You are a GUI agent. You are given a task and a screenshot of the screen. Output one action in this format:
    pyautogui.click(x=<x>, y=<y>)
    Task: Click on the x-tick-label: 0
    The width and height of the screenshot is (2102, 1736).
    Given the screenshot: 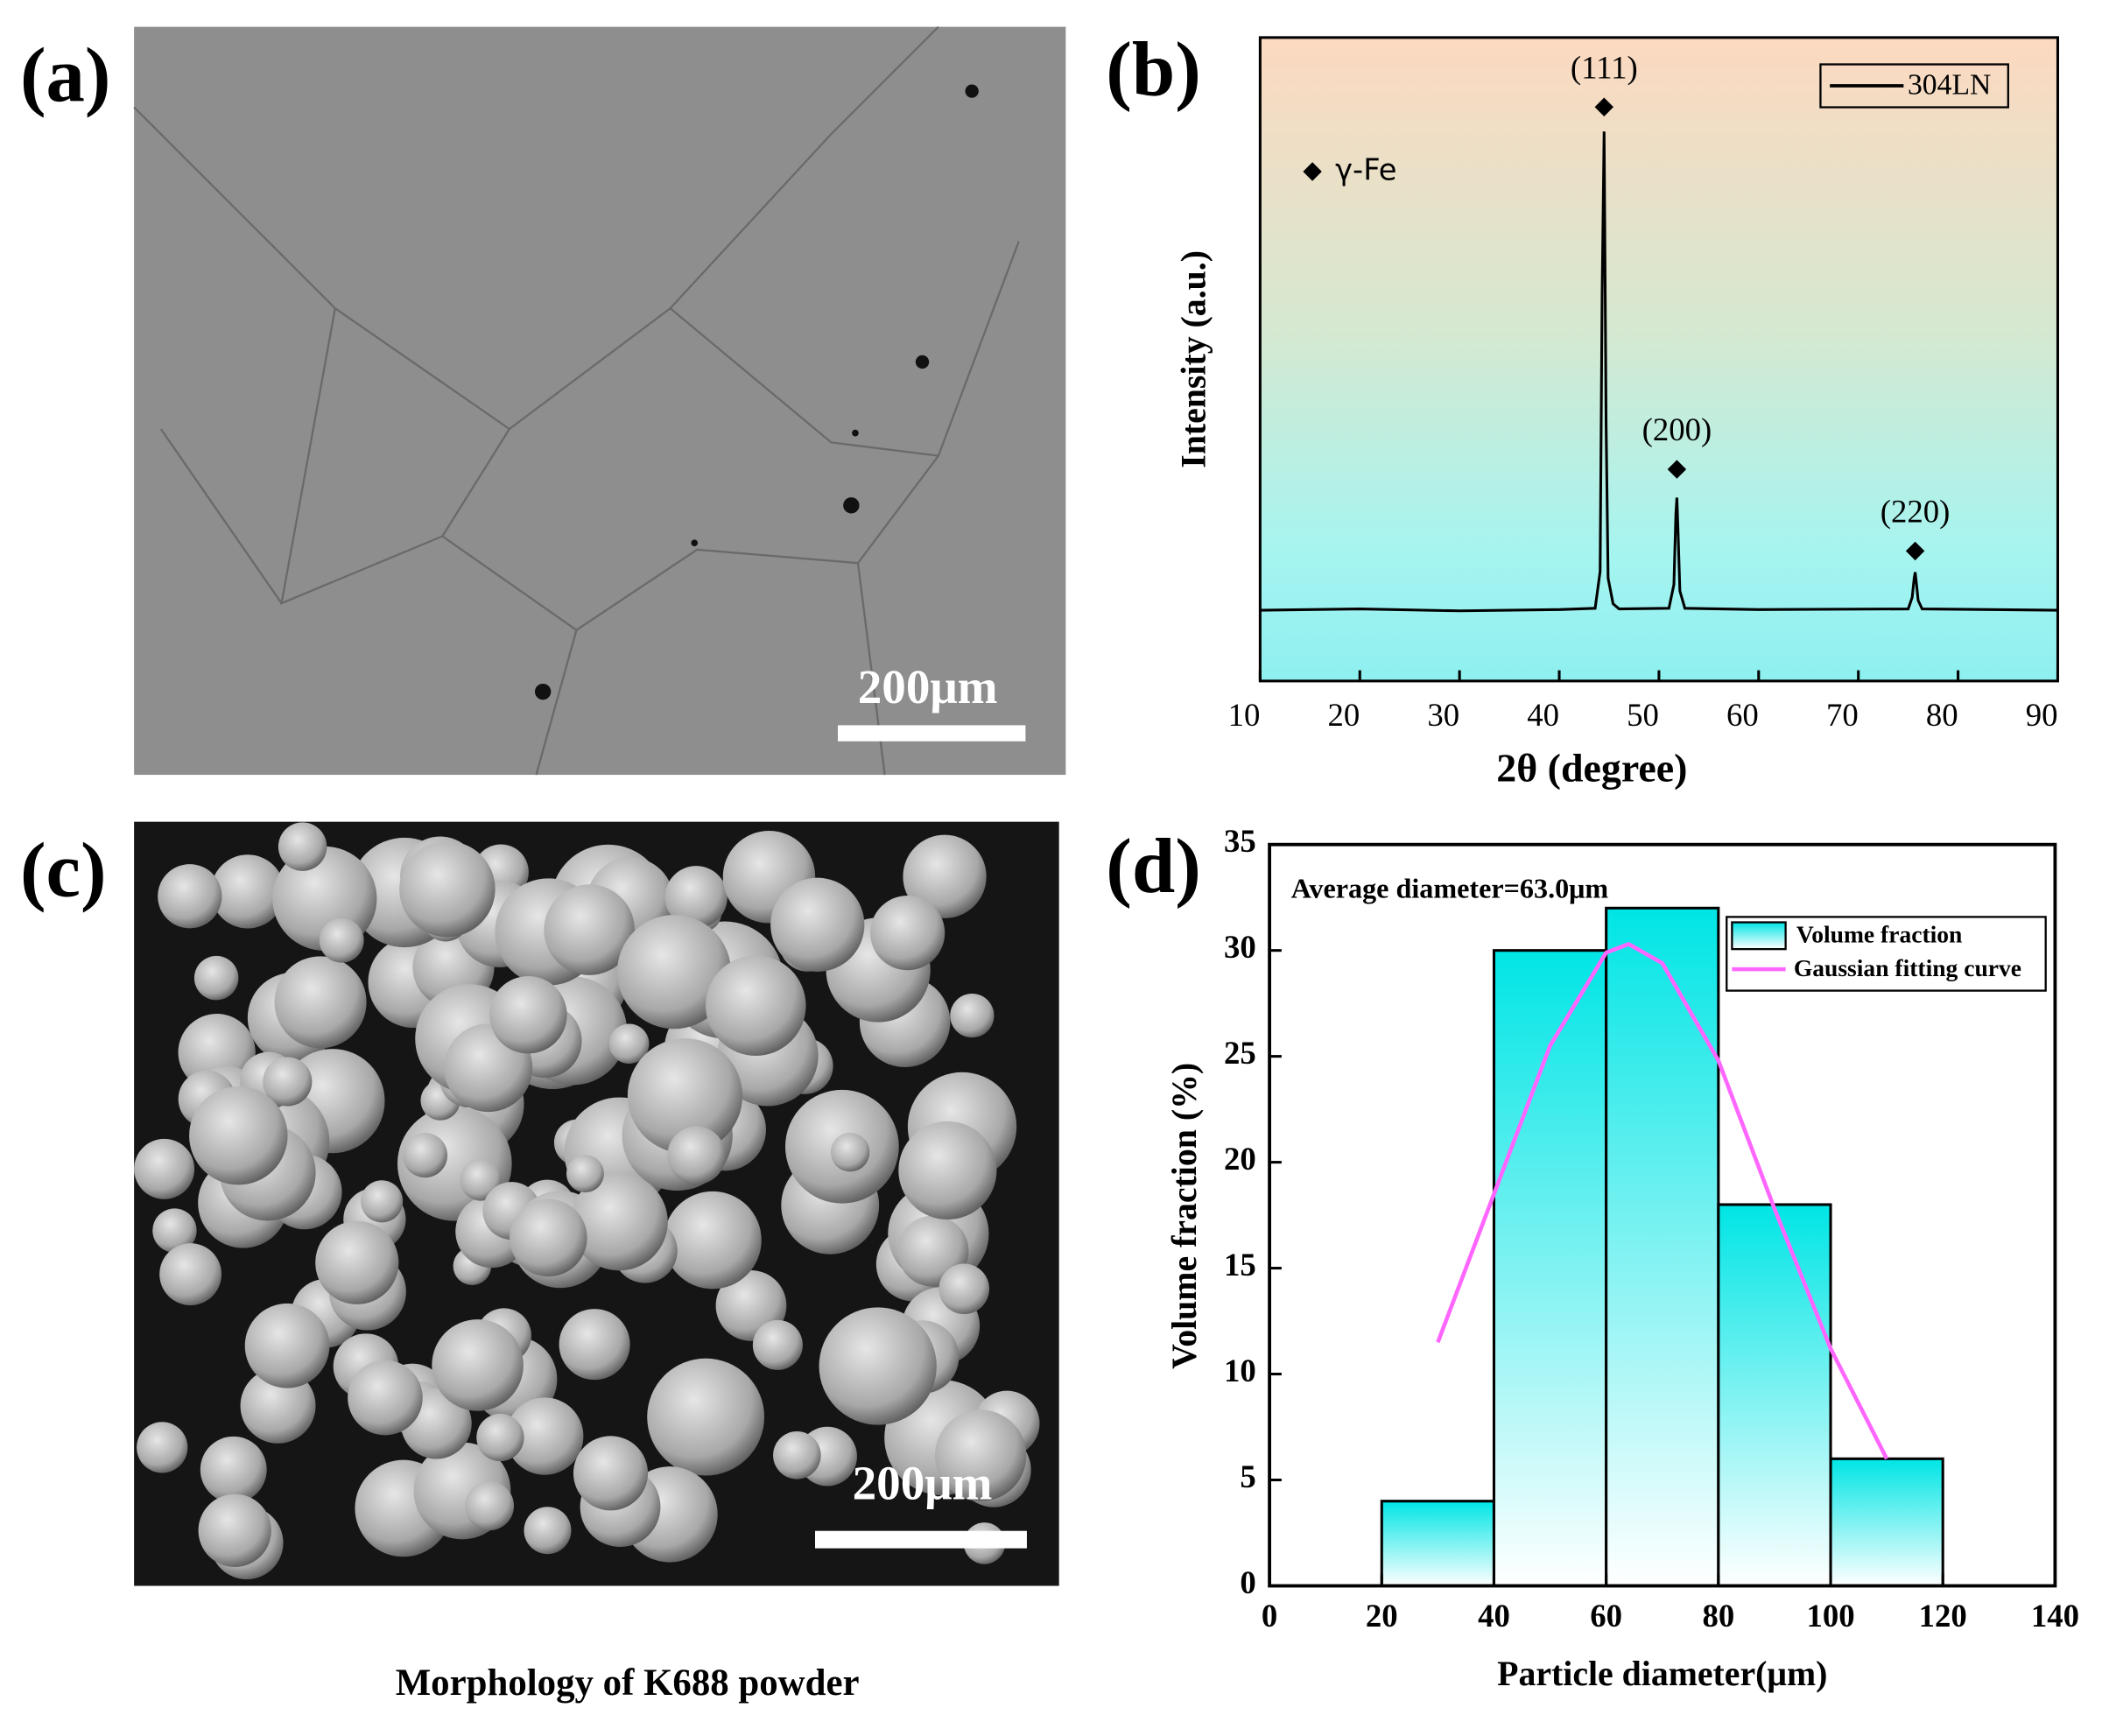 What is the action you would take?
    pyautogui.click(x=1269, y=1616)
    